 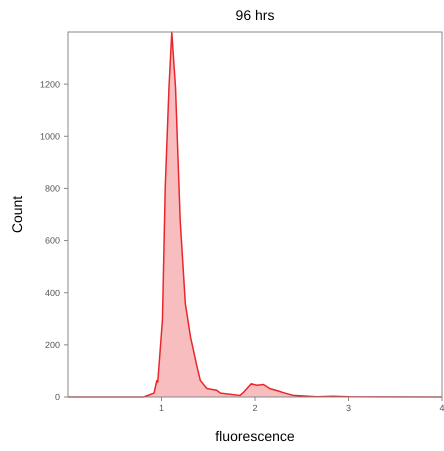 I want to click on y-tick-label: 0, so click(x=57, y=397).